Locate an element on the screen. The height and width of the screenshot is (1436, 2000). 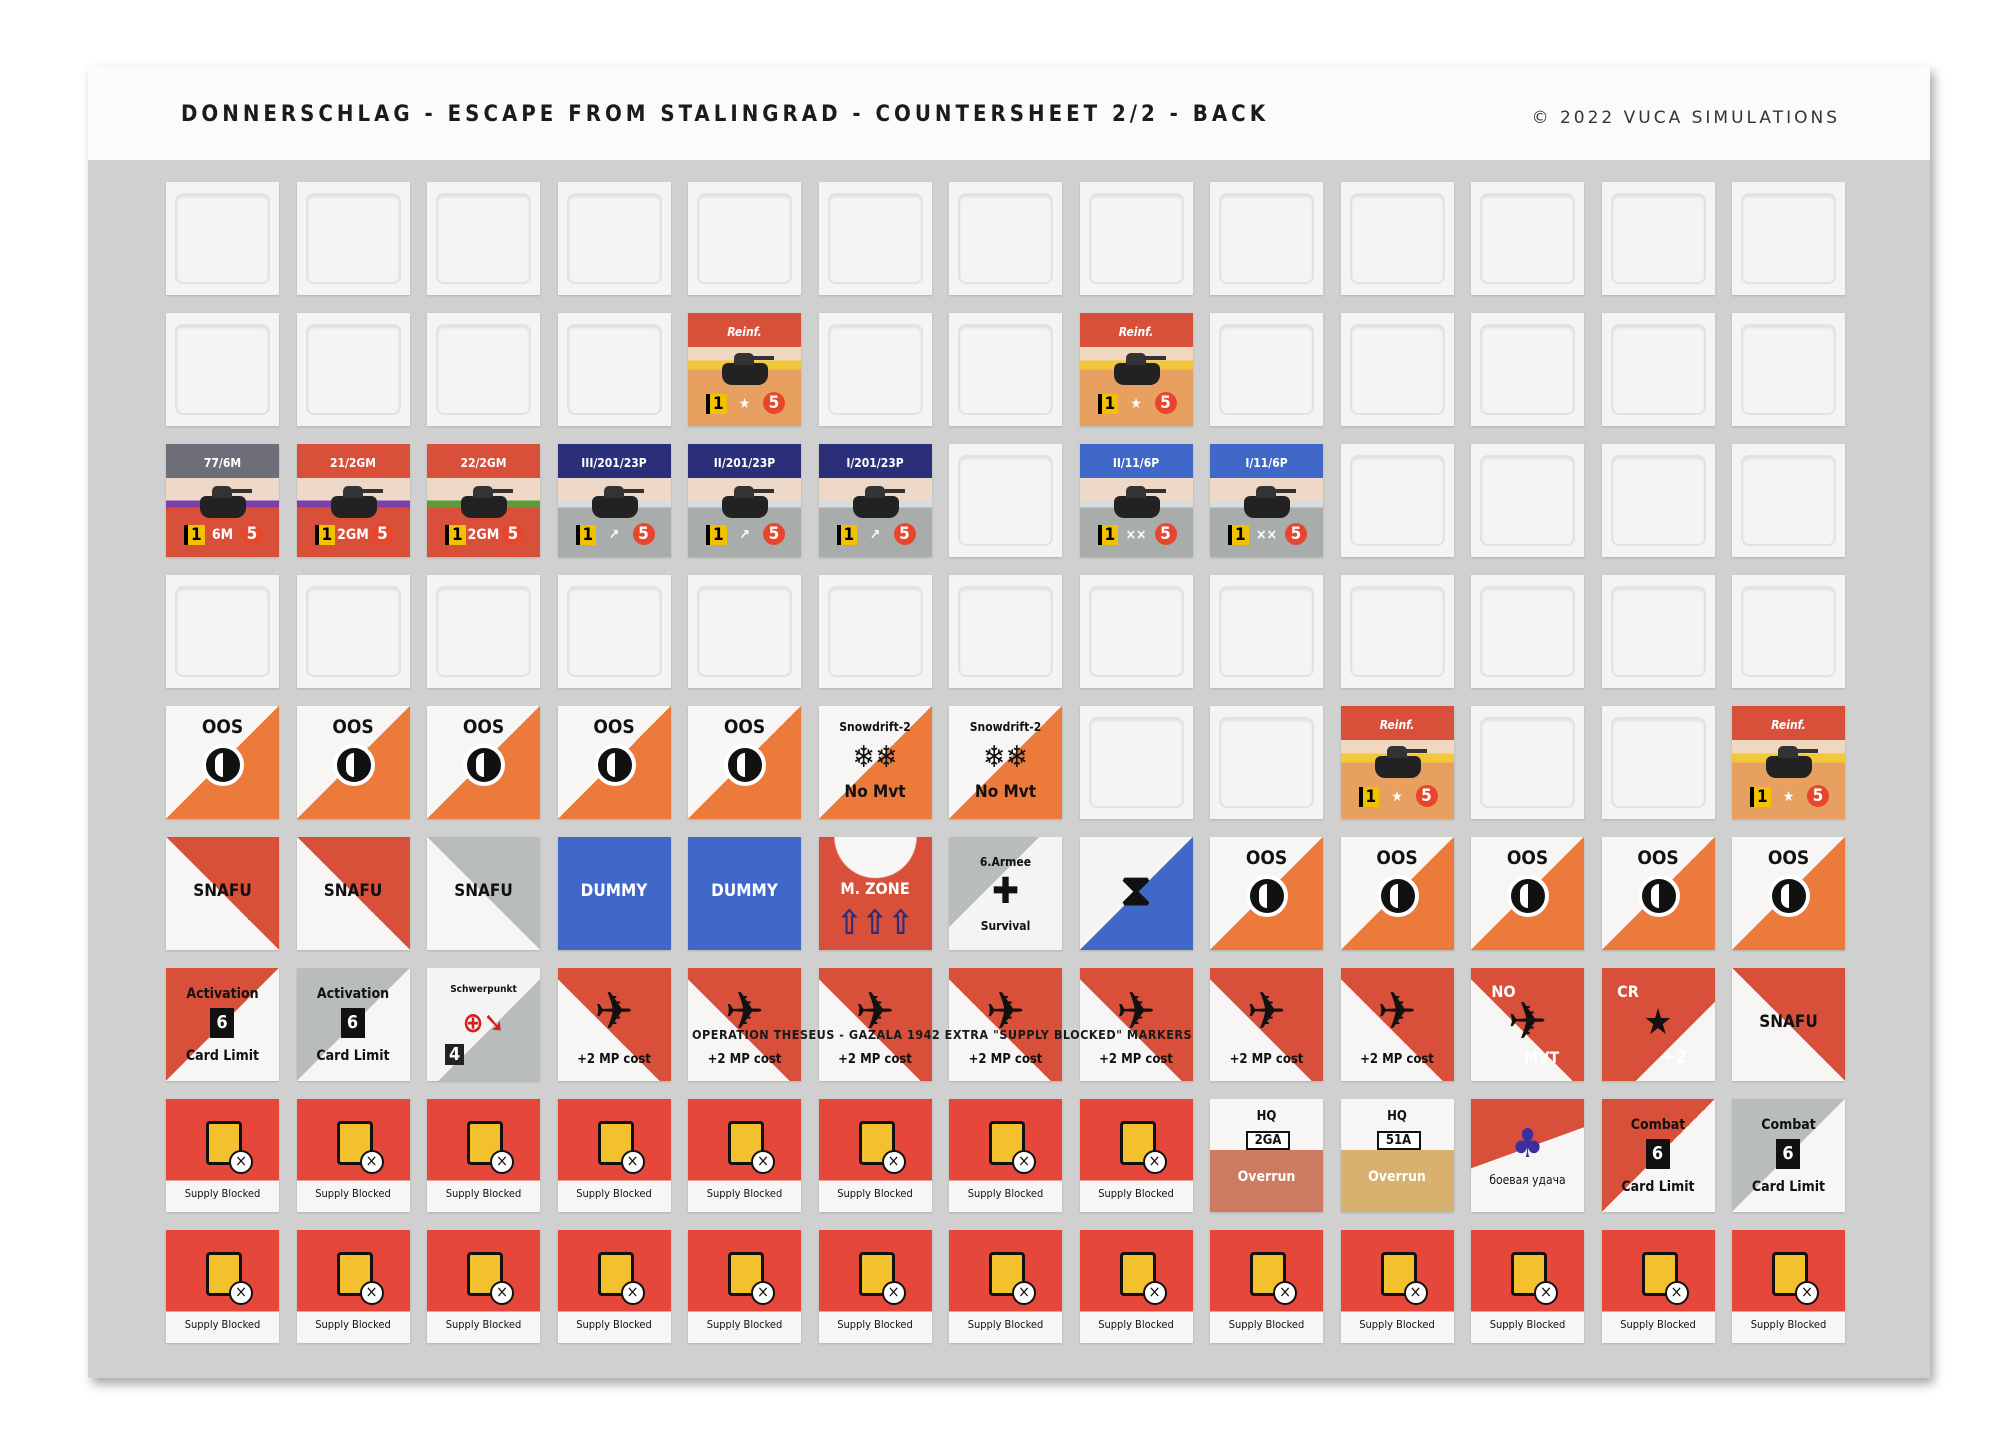
no-movement-label: No Mvt is located at coordinates (1005, 792).